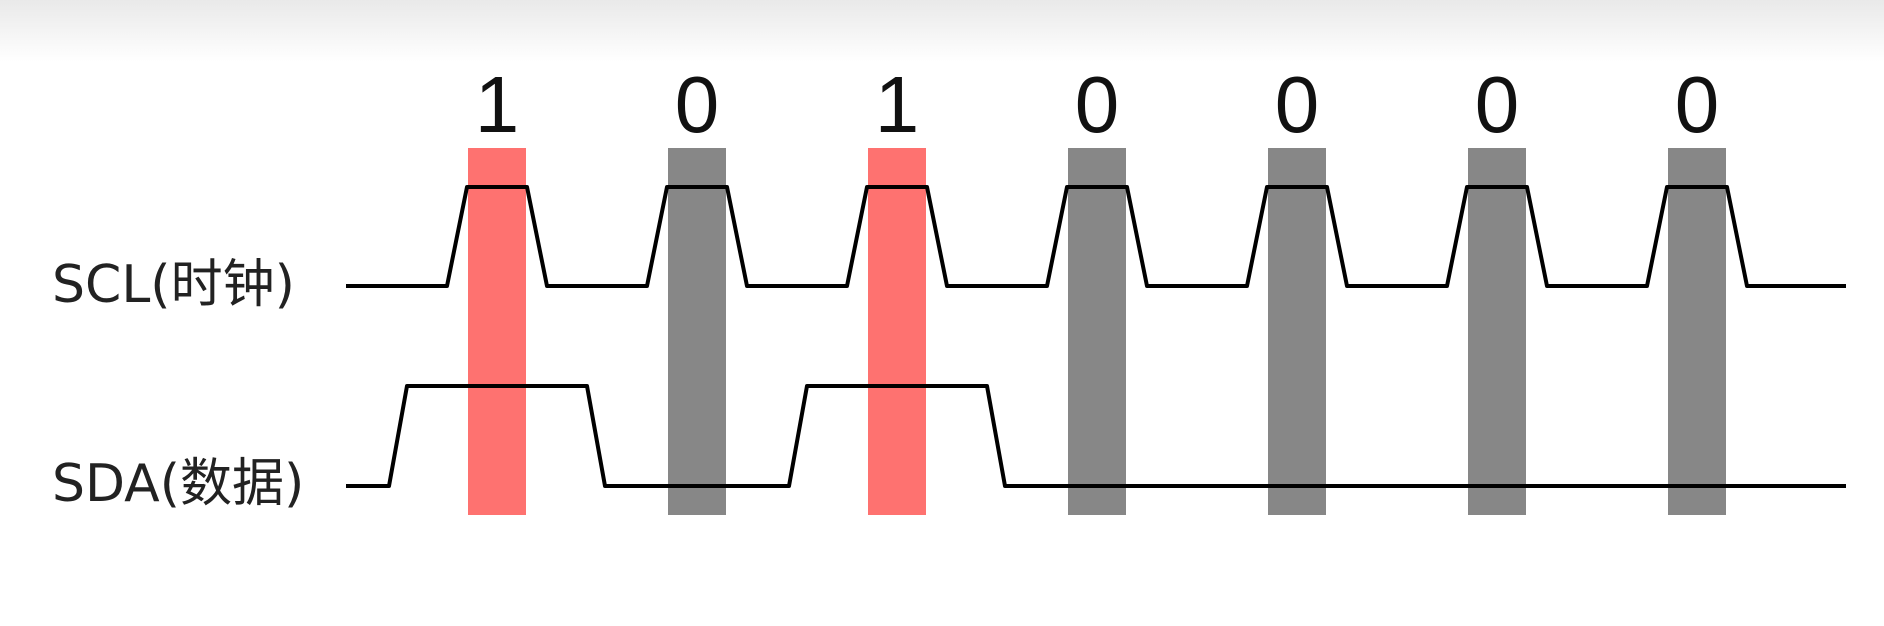  I want to click on bit-labels: 1 0 1 0 0 0 0, so click(1097, 104).